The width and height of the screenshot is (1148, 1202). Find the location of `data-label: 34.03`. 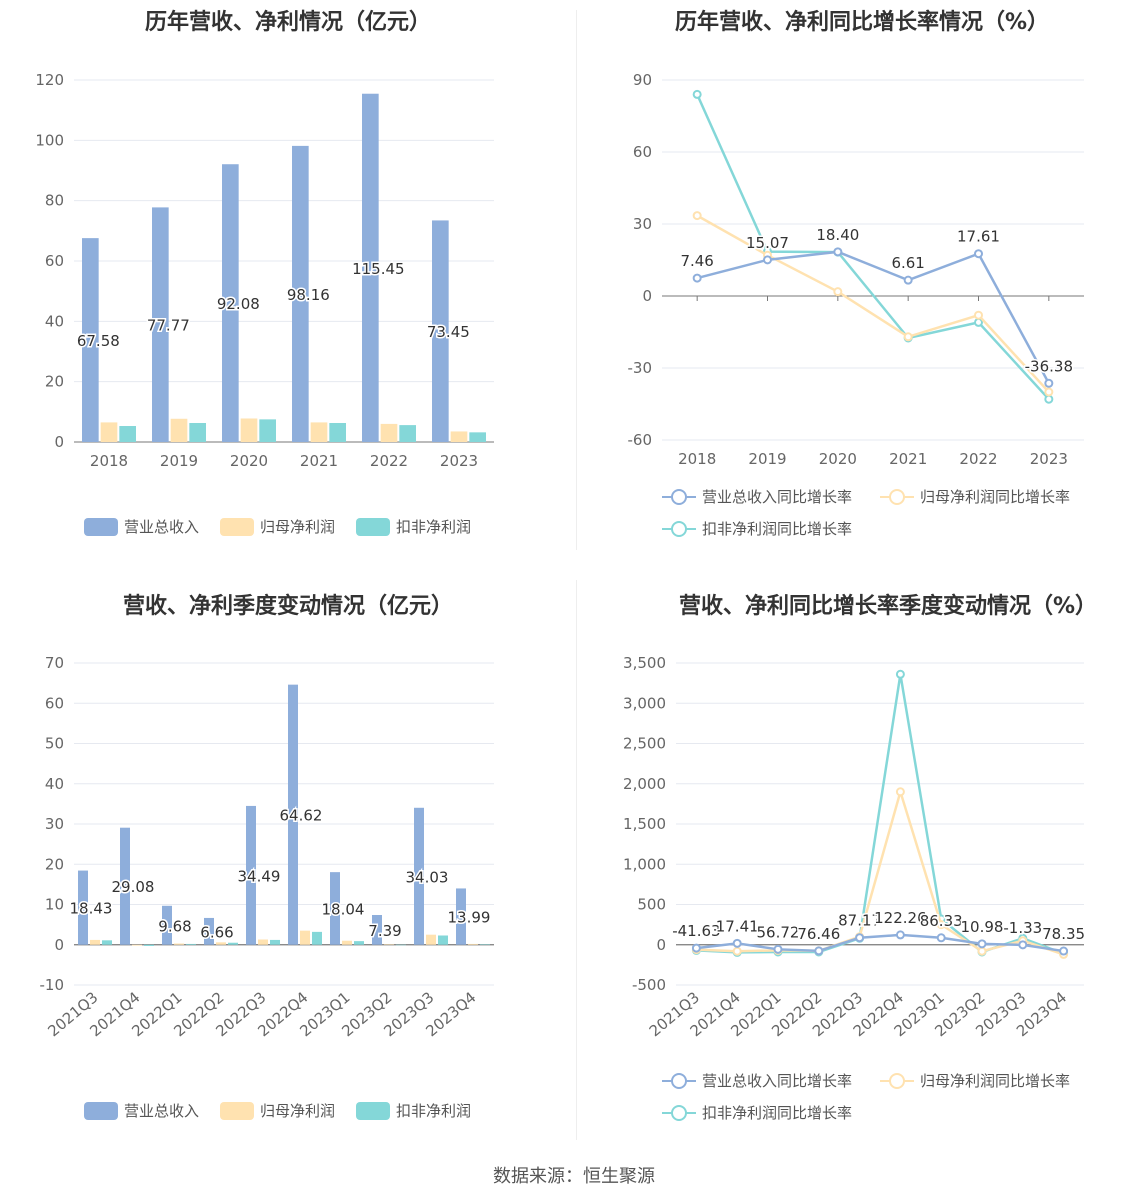

data-label: 34.03 is located at coordinates (427, 877).